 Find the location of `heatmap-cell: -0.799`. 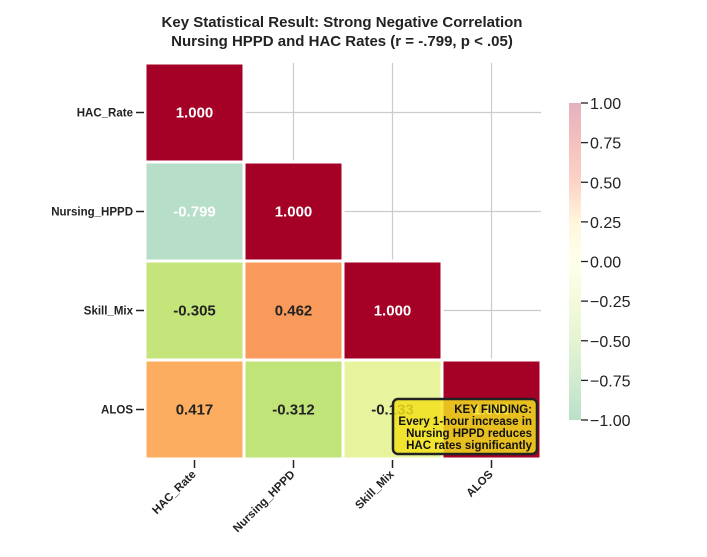

heatmap-cell: -0.799 is located at coordinates (194, 211).